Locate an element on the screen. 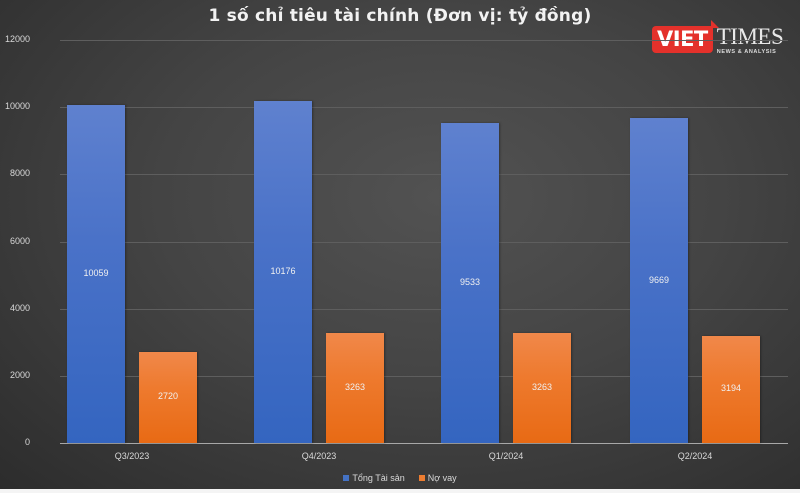 The image size is (800, 493). legend: Tổng Tài sản Nợ vay is located at coordinates (400, 478).